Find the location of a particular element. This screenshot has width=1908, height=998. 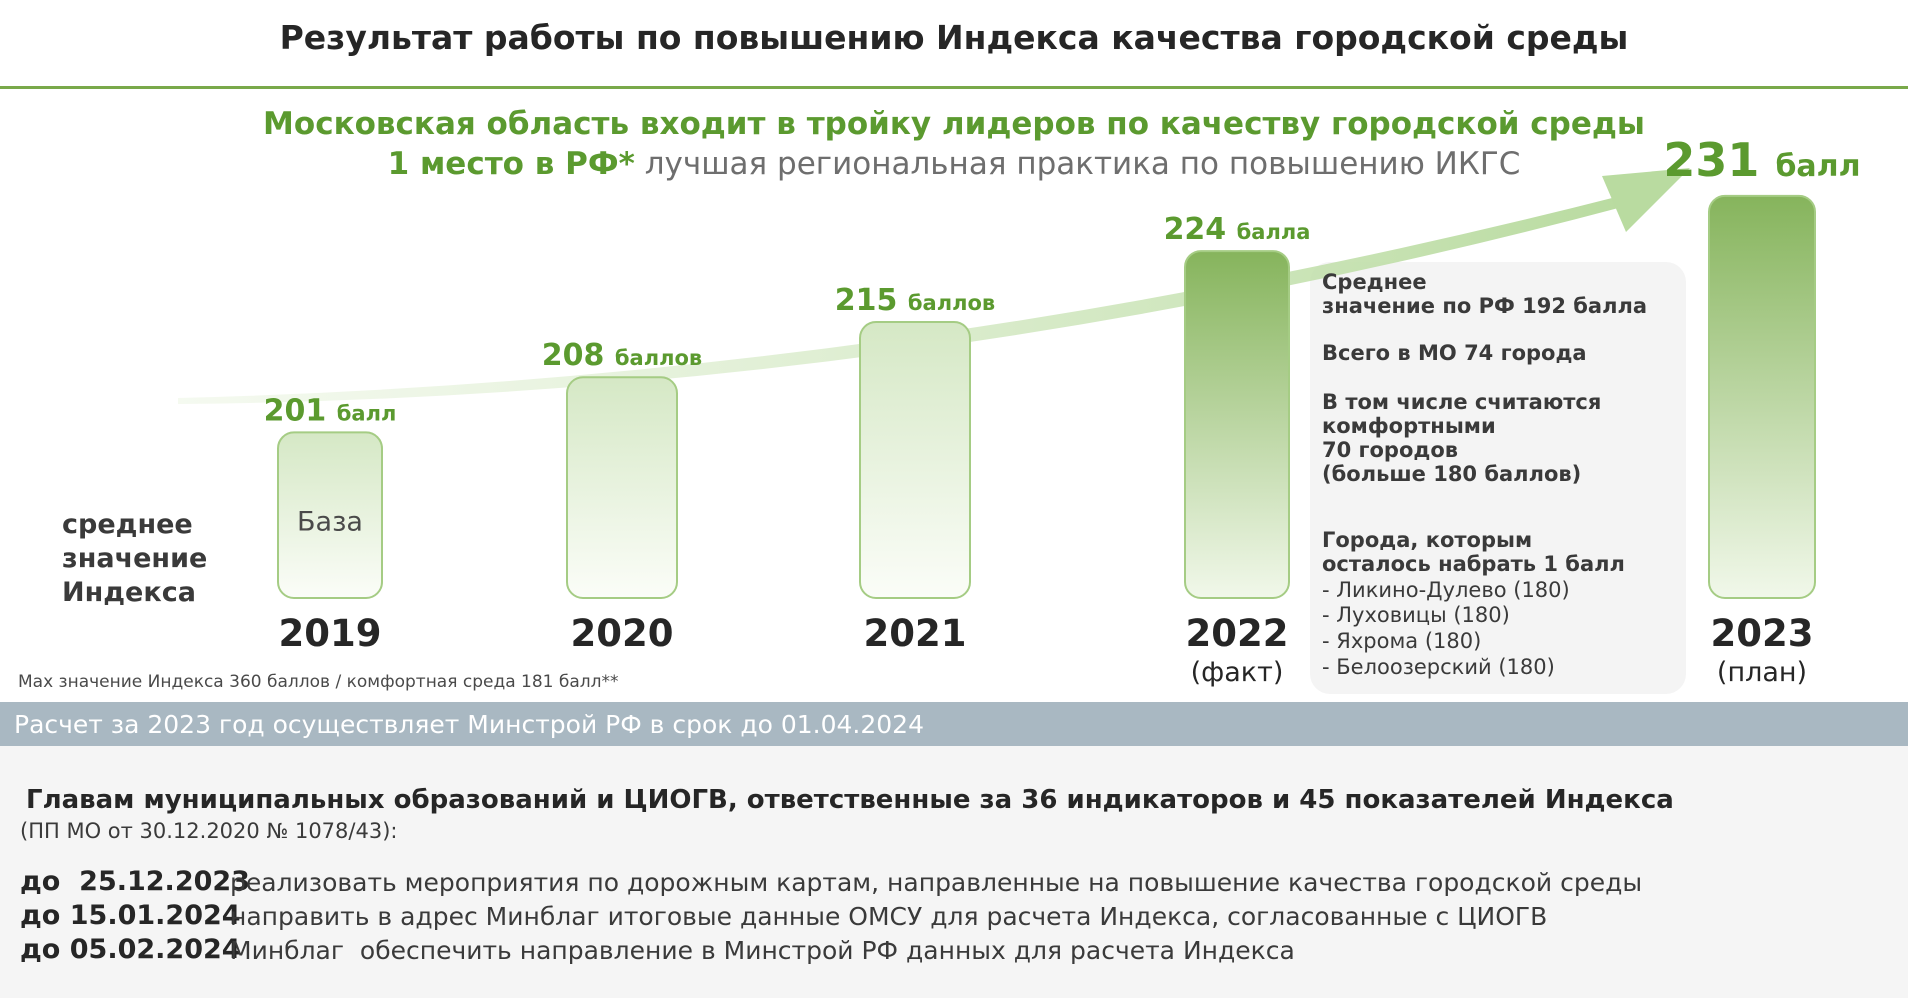

task-deadline: до 15.01.2024 is located at coordinates (130, 915).